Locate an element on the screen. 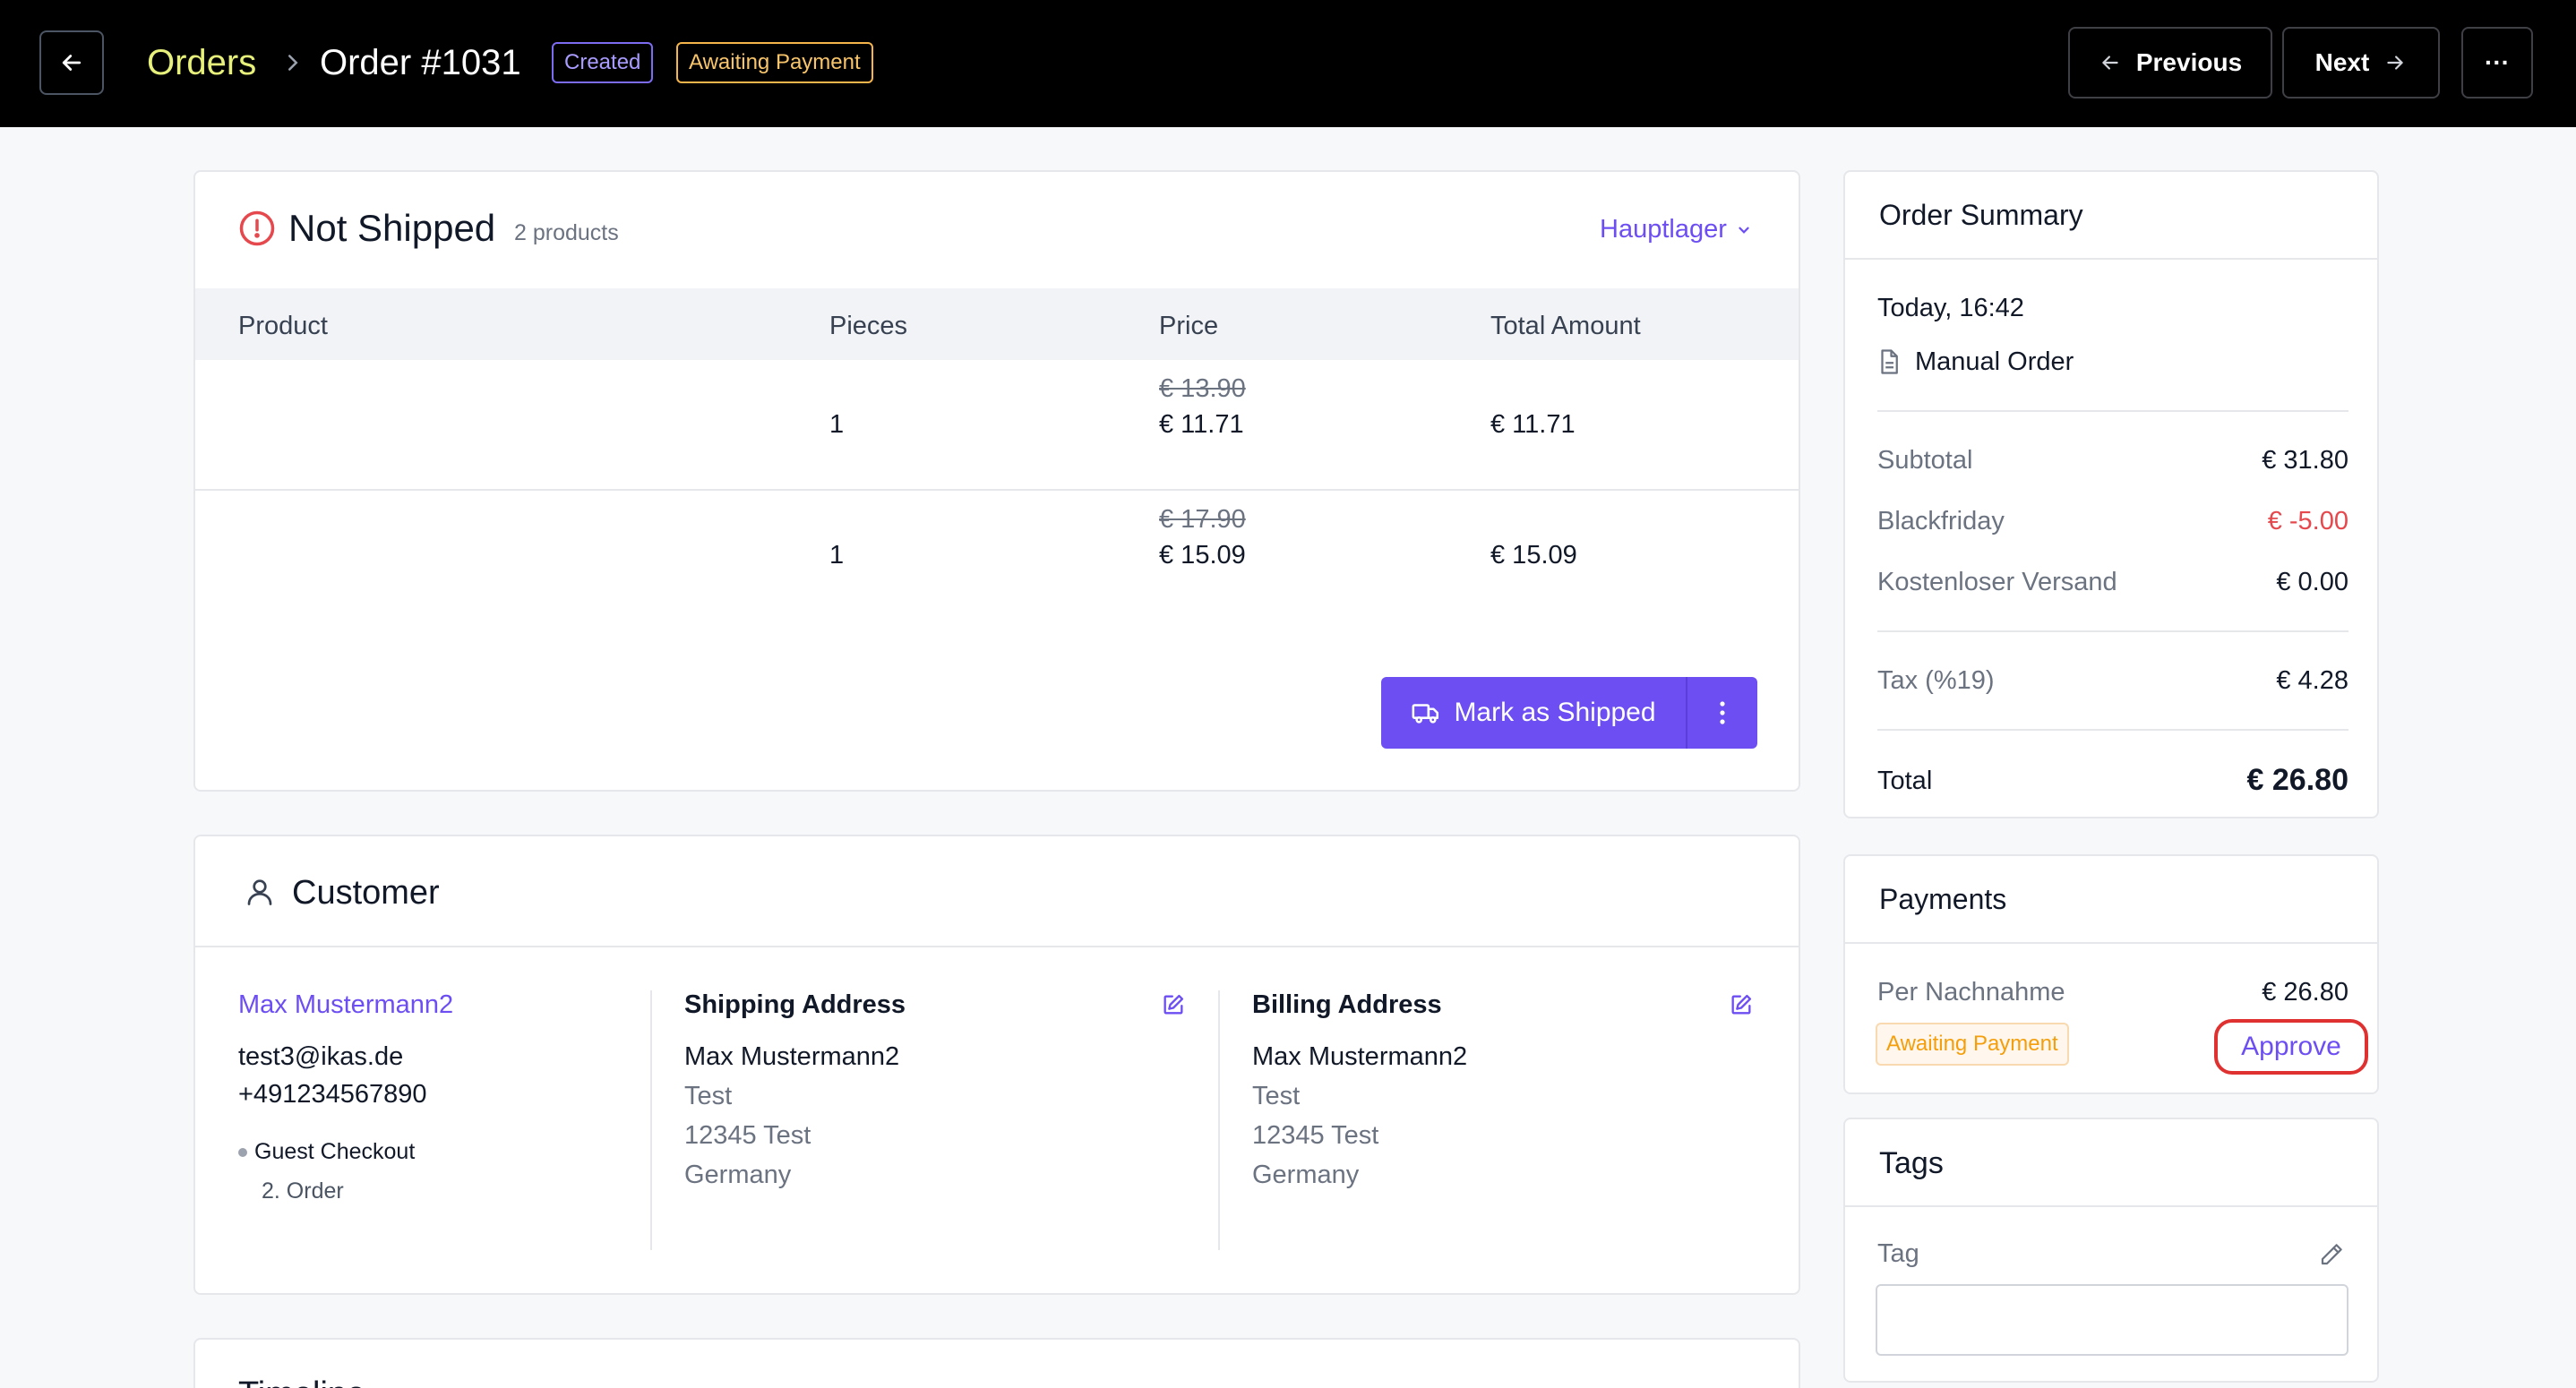  billing-address-country: Germany is located at coordinates (1306, 1175).